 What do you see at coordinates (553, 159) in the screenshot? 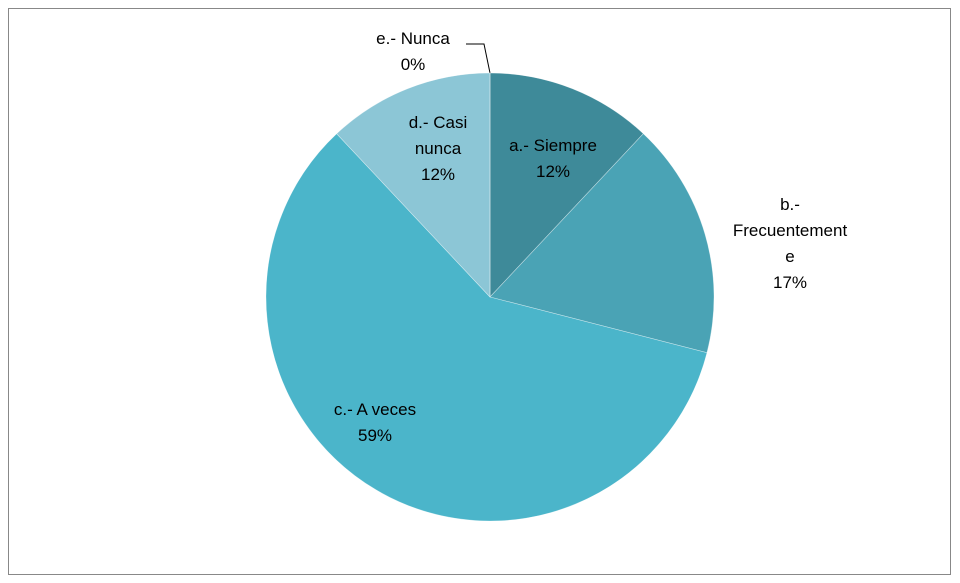
I see `data-label: a.- Siempre 12%` at bounding box center [553, 159].